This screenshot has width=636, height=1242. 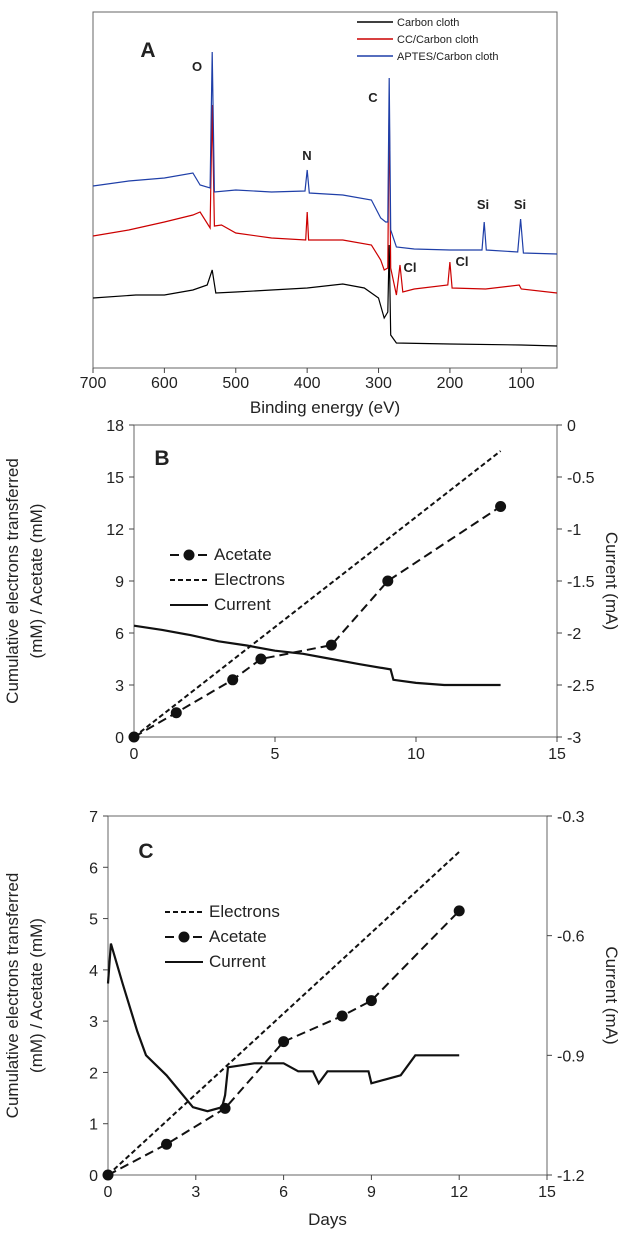 I want to click on acetate-line, so click(x=317, y=621).